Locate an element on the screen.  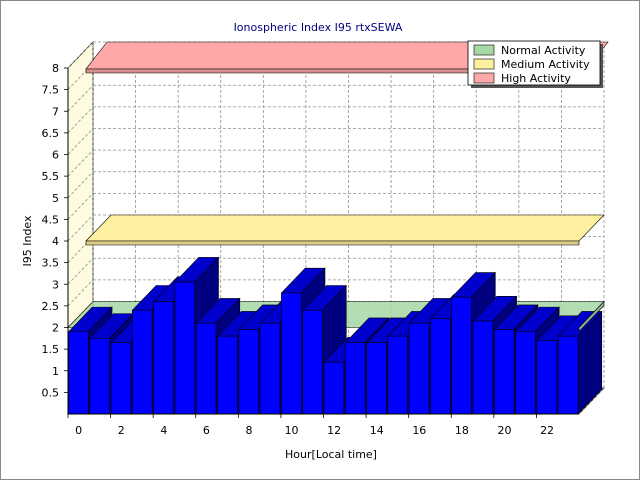
legend-item-high-activity: High Activity is located at coordinates (522, 78).